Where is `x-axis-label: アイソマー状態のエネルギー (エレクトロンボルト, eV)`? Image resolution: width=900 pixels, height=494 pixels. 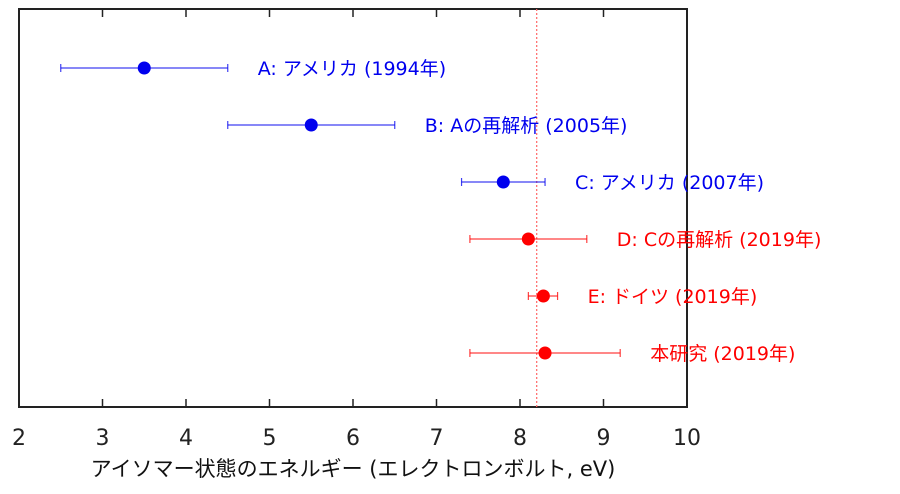 x-axis-label: アイソマー状態のエネルギー (エレクトロンボルト, eV) is located at coordinates (353, 469).